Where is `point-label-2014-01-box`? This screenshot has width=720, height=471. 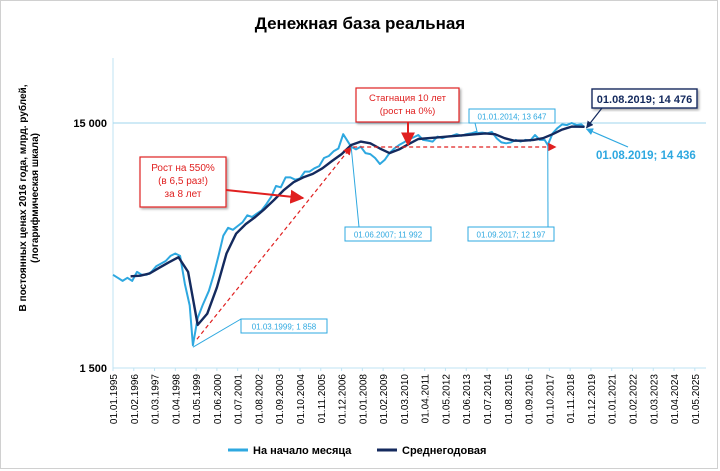
point-label-2014-01-box is located at coordinates (512, 116).